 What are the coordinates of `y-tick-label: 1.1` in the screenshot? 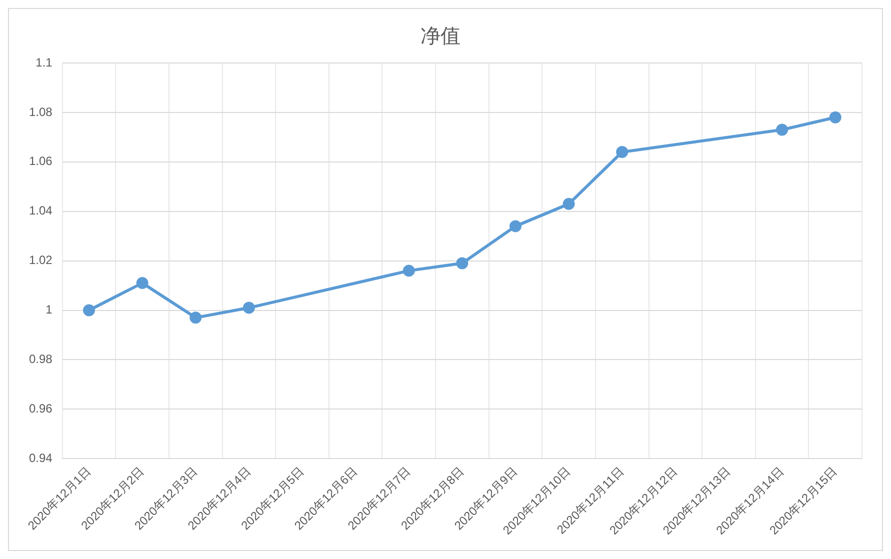 It's located at (44, 62).